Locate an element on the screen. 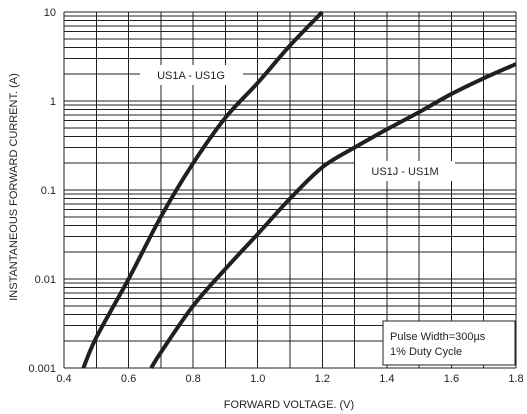  series-label-us1a-us1g: US1A - US1G is located at coordinates (191, 75).